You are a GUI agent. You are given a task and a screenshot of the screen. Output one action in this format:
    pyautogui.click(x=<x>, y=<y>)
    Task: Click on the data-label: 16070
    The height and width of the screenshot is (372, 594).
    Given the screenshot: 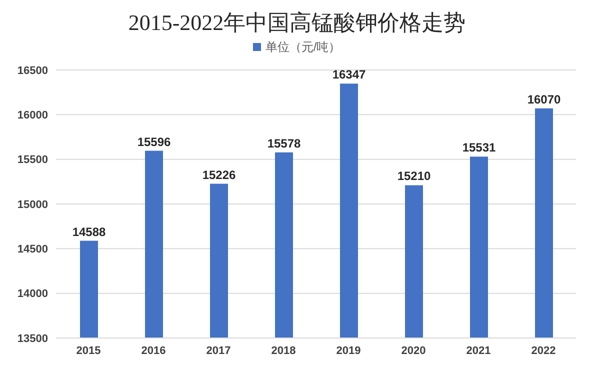 What is the action you would take?
    pyautogui.click(x=544, y=99)
    